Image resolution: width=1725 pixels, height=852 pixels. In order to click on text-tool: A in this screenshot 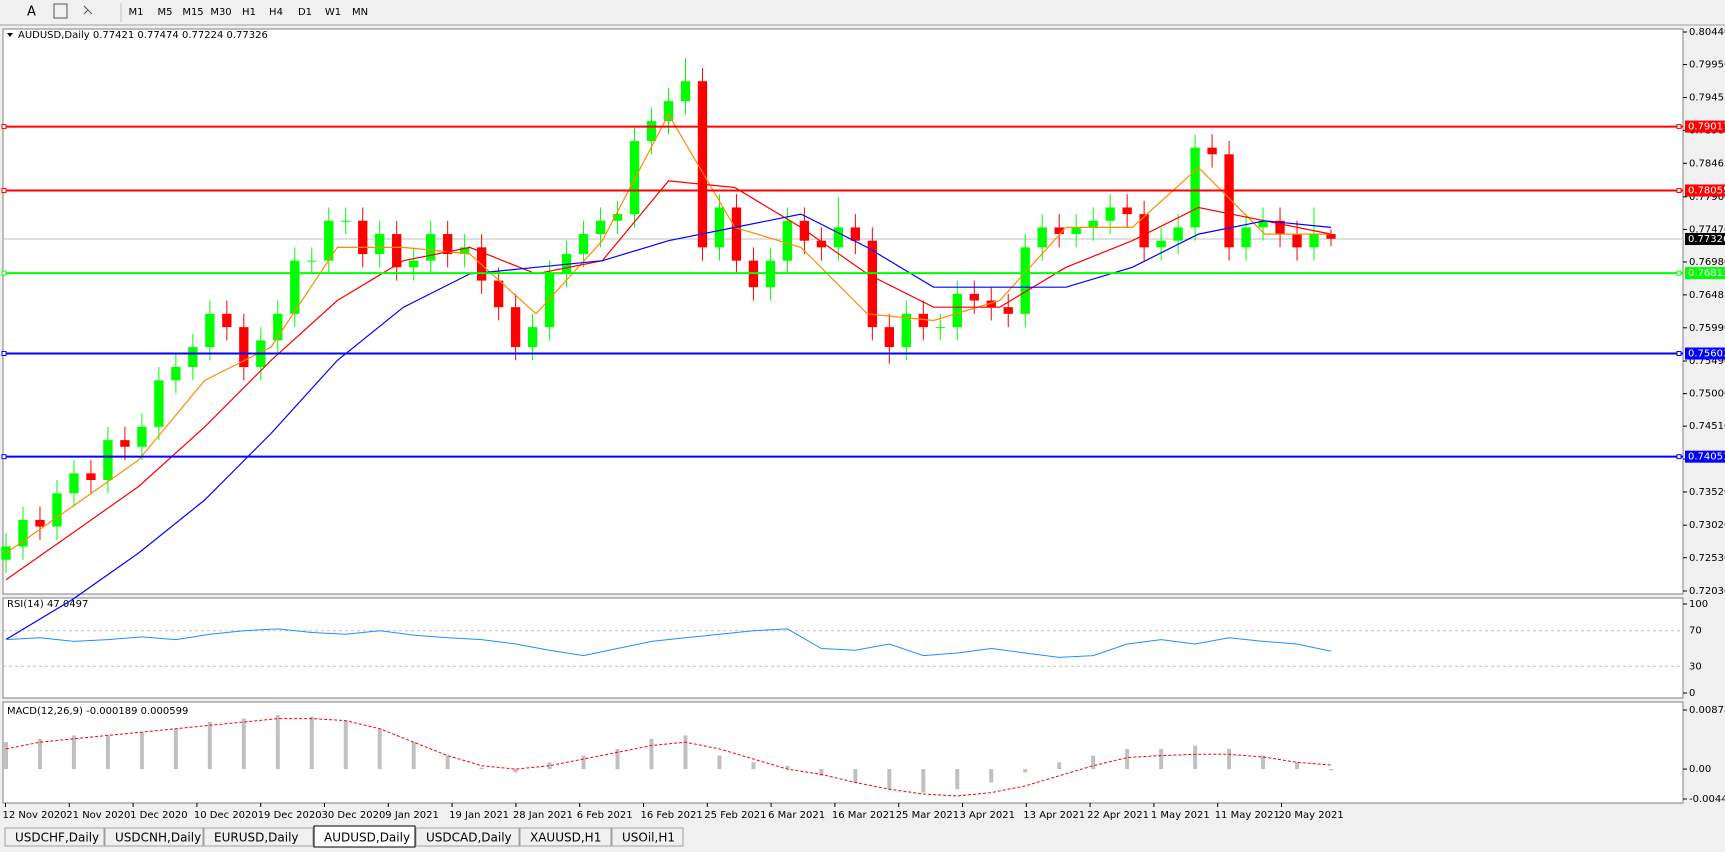, I will do `click(31, 12)`.